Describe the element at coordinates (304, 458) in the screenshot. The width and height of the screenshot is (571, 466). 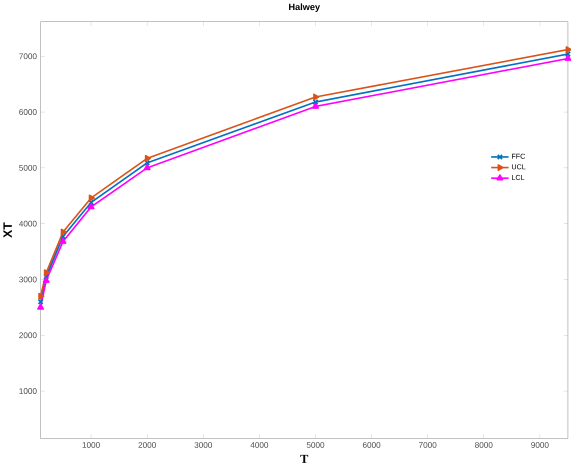
I see `x-axis-title: T` at that location.